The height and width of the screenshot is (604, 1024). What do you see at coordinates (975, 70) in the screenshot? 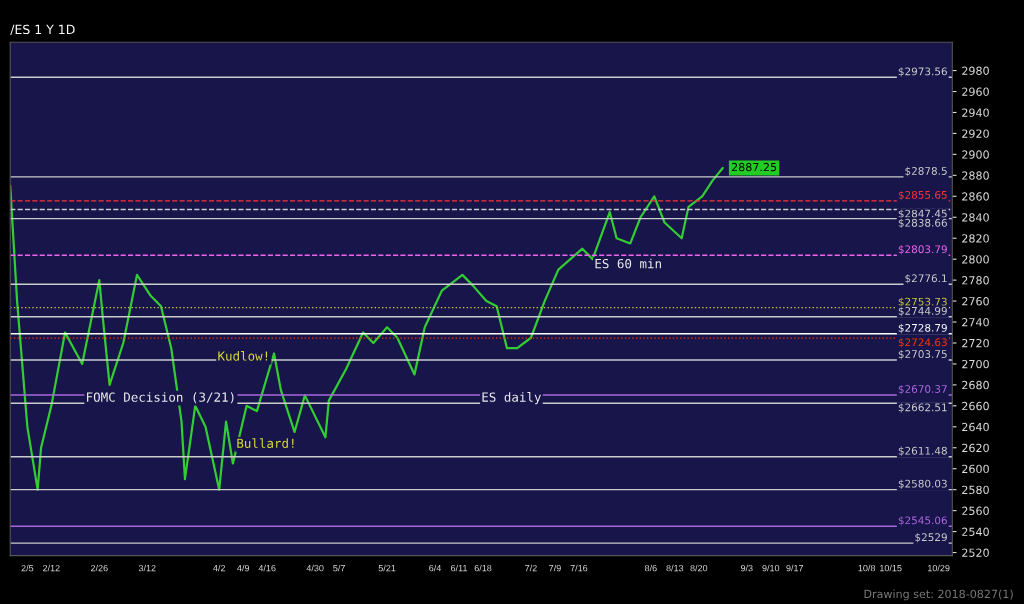
I see `y-tick-label: 2980` at bounding box center [975, 70].